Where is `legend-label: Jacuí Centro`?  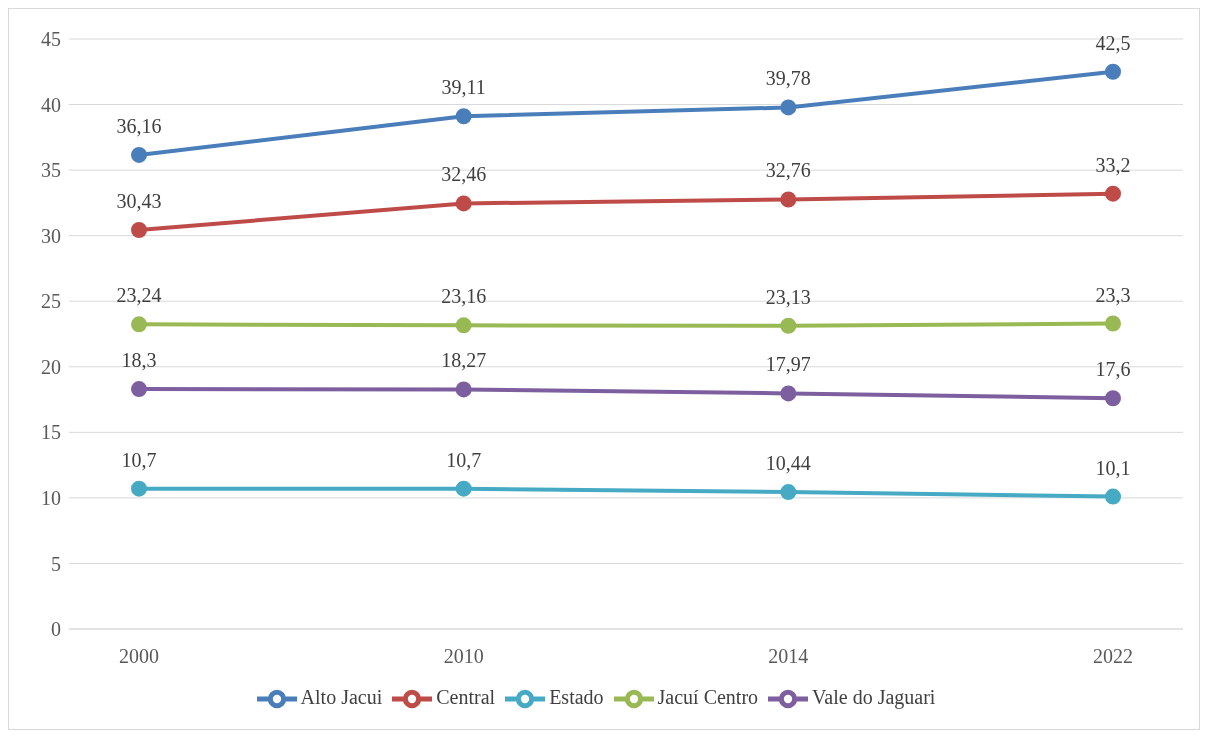
legend-label: Jacuí Centro is located at coordinates (708, 696).